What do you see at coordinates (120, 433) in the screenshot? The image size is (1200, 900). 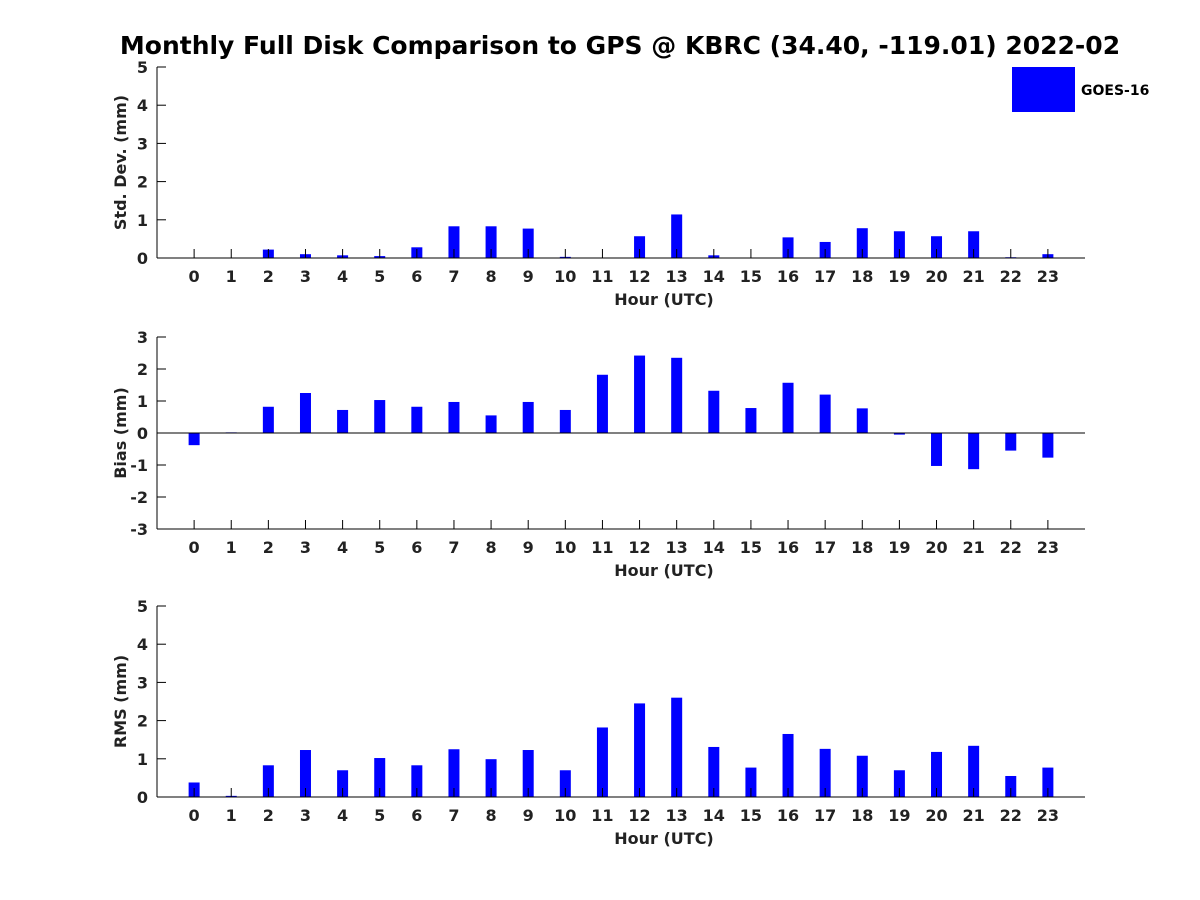 I see `y-axis-label: Bias (mm)` at bounding box center [120, 433].